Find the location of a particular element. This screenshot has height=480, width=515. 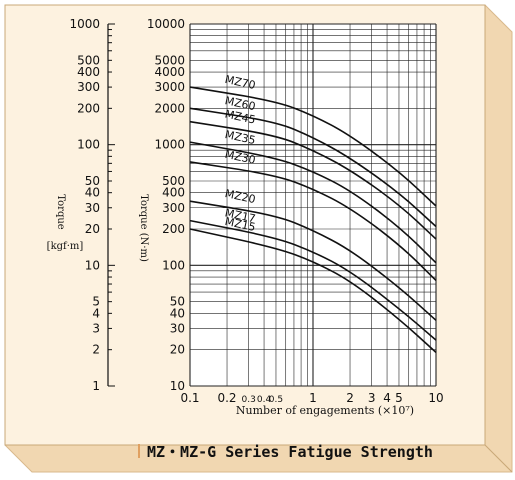

y-tick-label: 10 is located at coordinates (177, 386).